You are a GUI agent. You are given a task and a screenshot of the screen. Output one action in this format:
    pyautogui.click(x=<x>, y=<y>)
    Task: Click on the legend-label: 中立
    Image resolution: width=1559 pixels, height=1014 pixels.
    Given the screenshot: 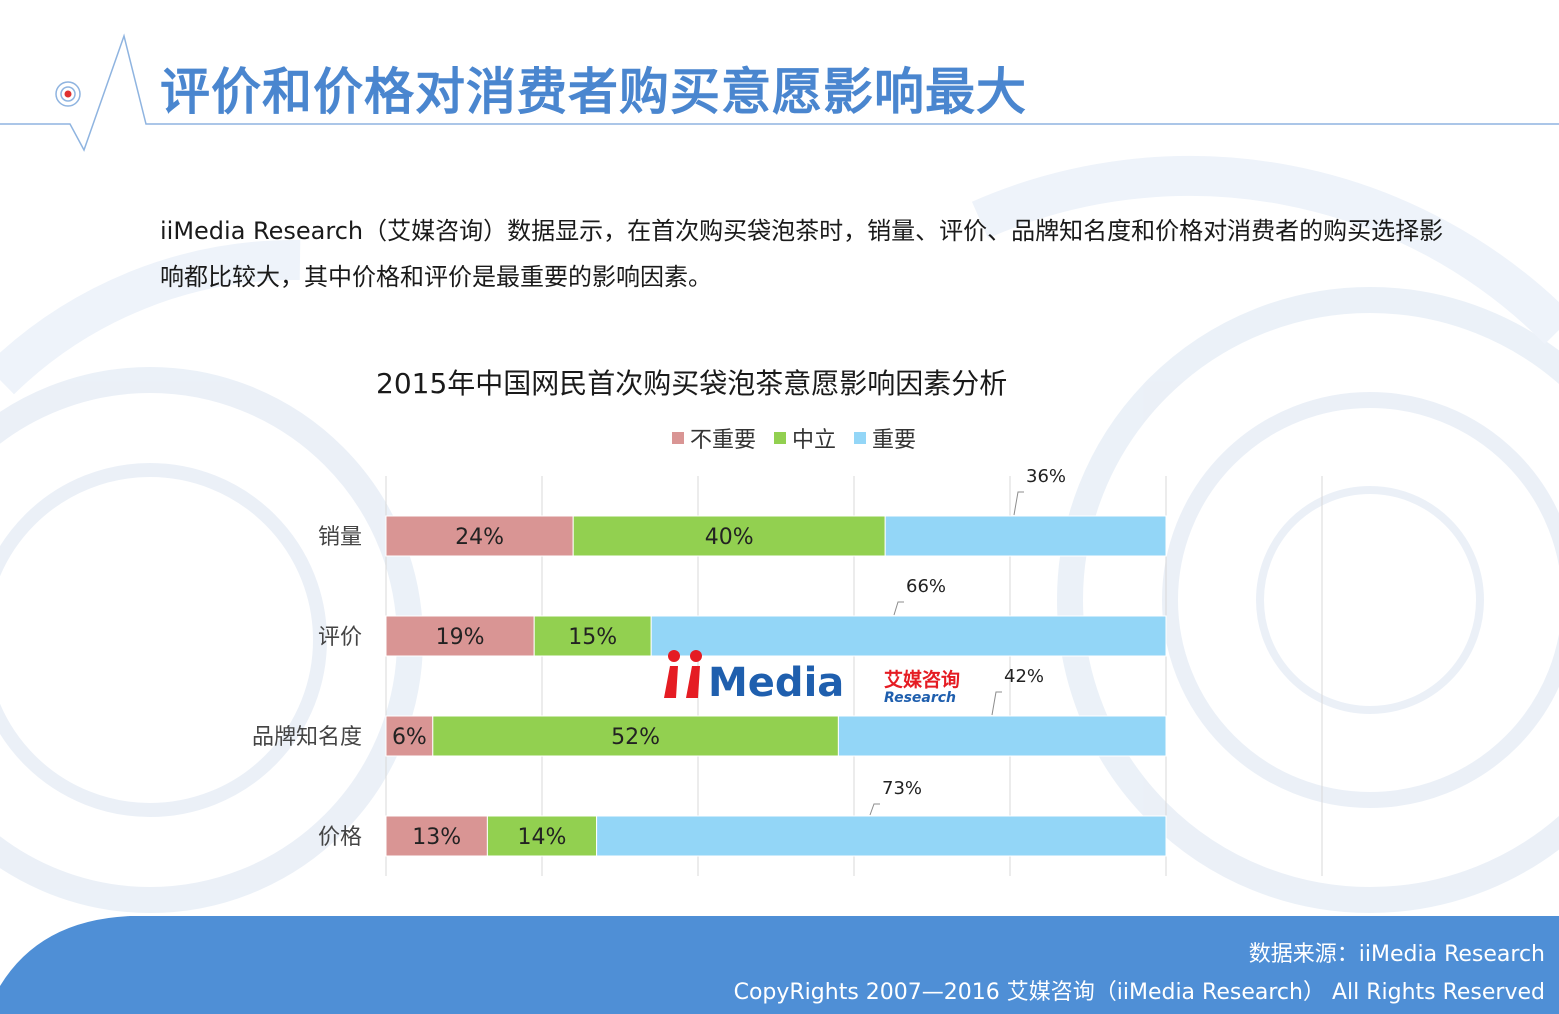 What is the action you would take?
    pyautogui.click(x=814, y=440)
    